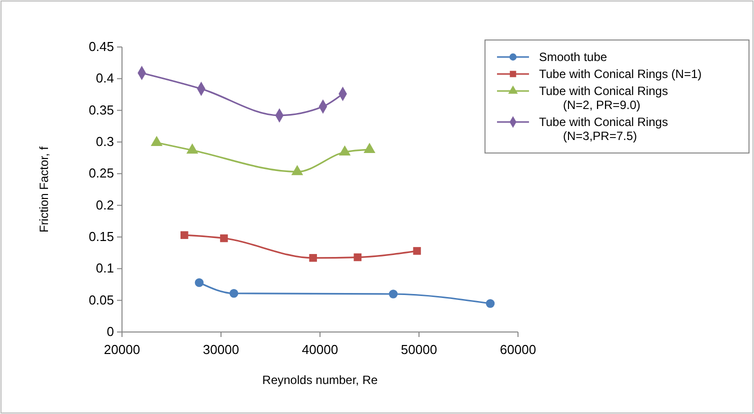  I want to click on y-tick-label: 0.3, so click(105, 141).